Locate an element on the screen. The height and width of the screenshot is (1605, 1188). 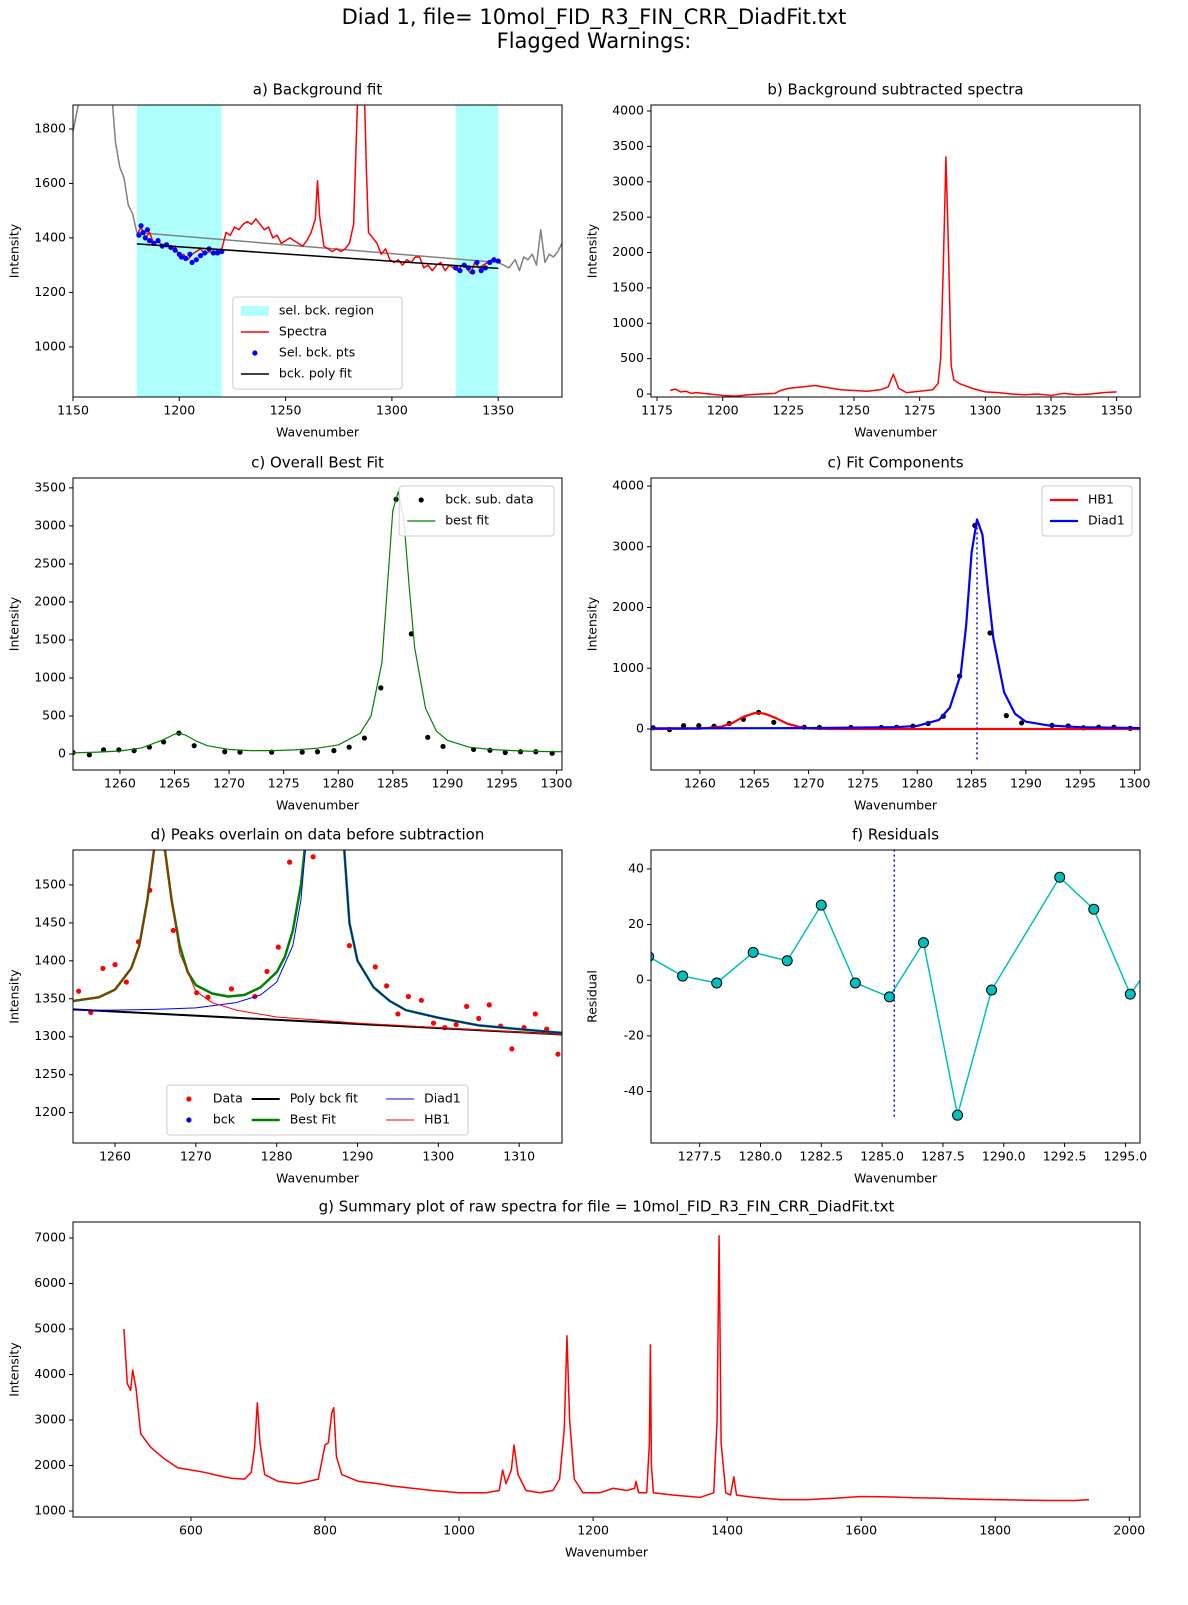
x-tick-label: 1400 is located at coordinates (727, 1530).